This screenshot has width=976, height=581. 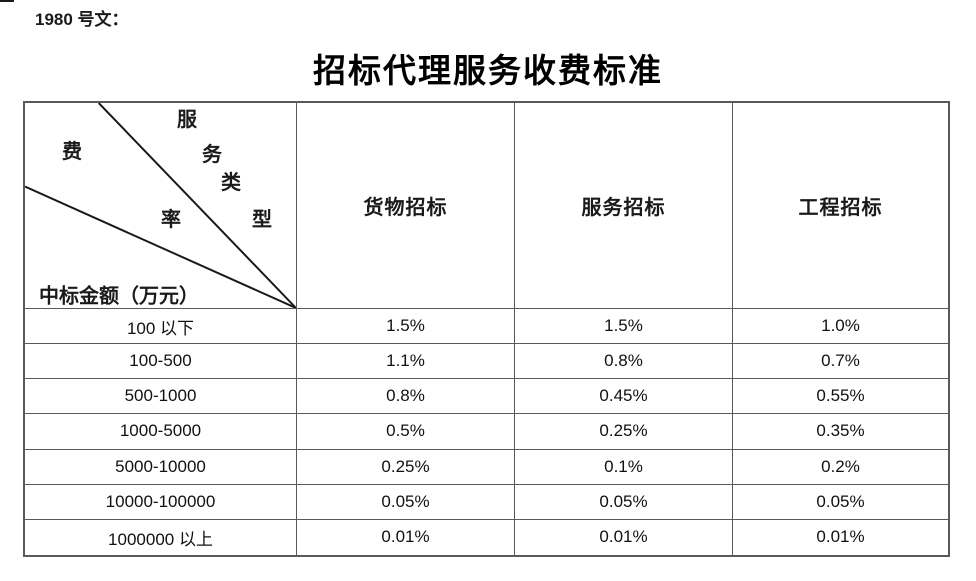 I want to click on table-cell: 0.1%, so click(x=624, y=467).